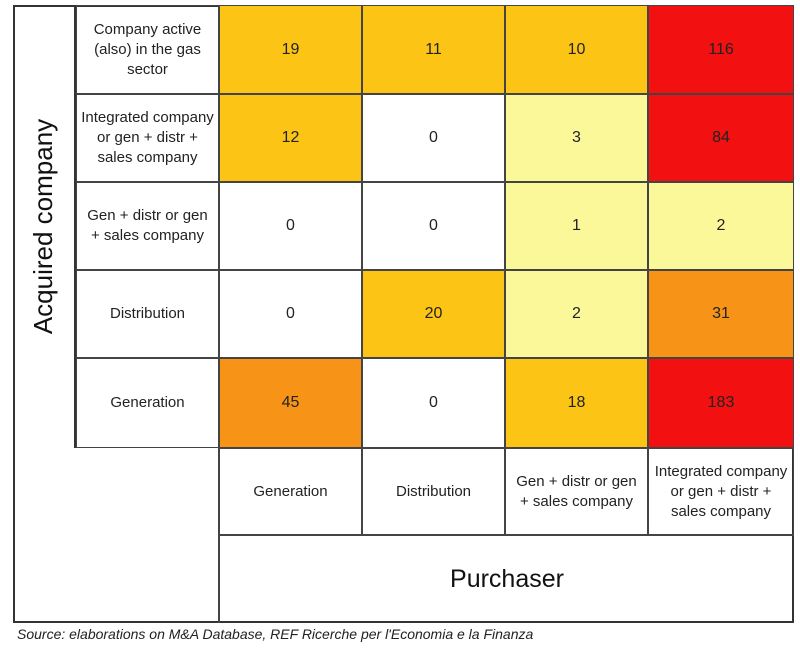  What do you see at coordinates (147, 49) in the screenshot?
I see `row-label: Company active (also) in the gas sector` at bounding box center [147, 49].